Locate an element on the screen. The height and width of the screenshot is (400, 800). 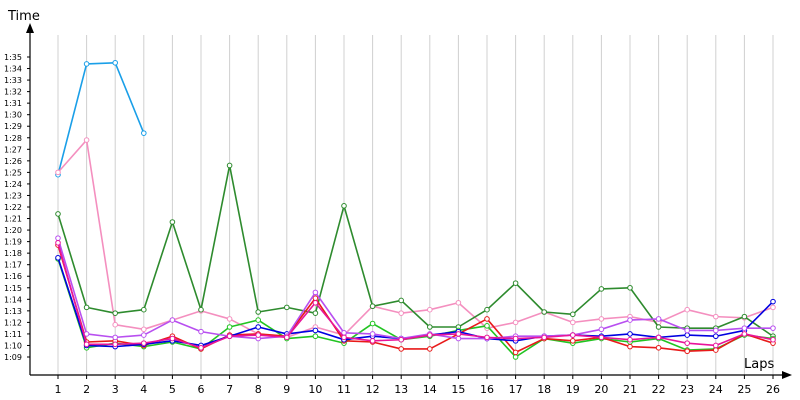
series-line is located at coordinates (101, 118).